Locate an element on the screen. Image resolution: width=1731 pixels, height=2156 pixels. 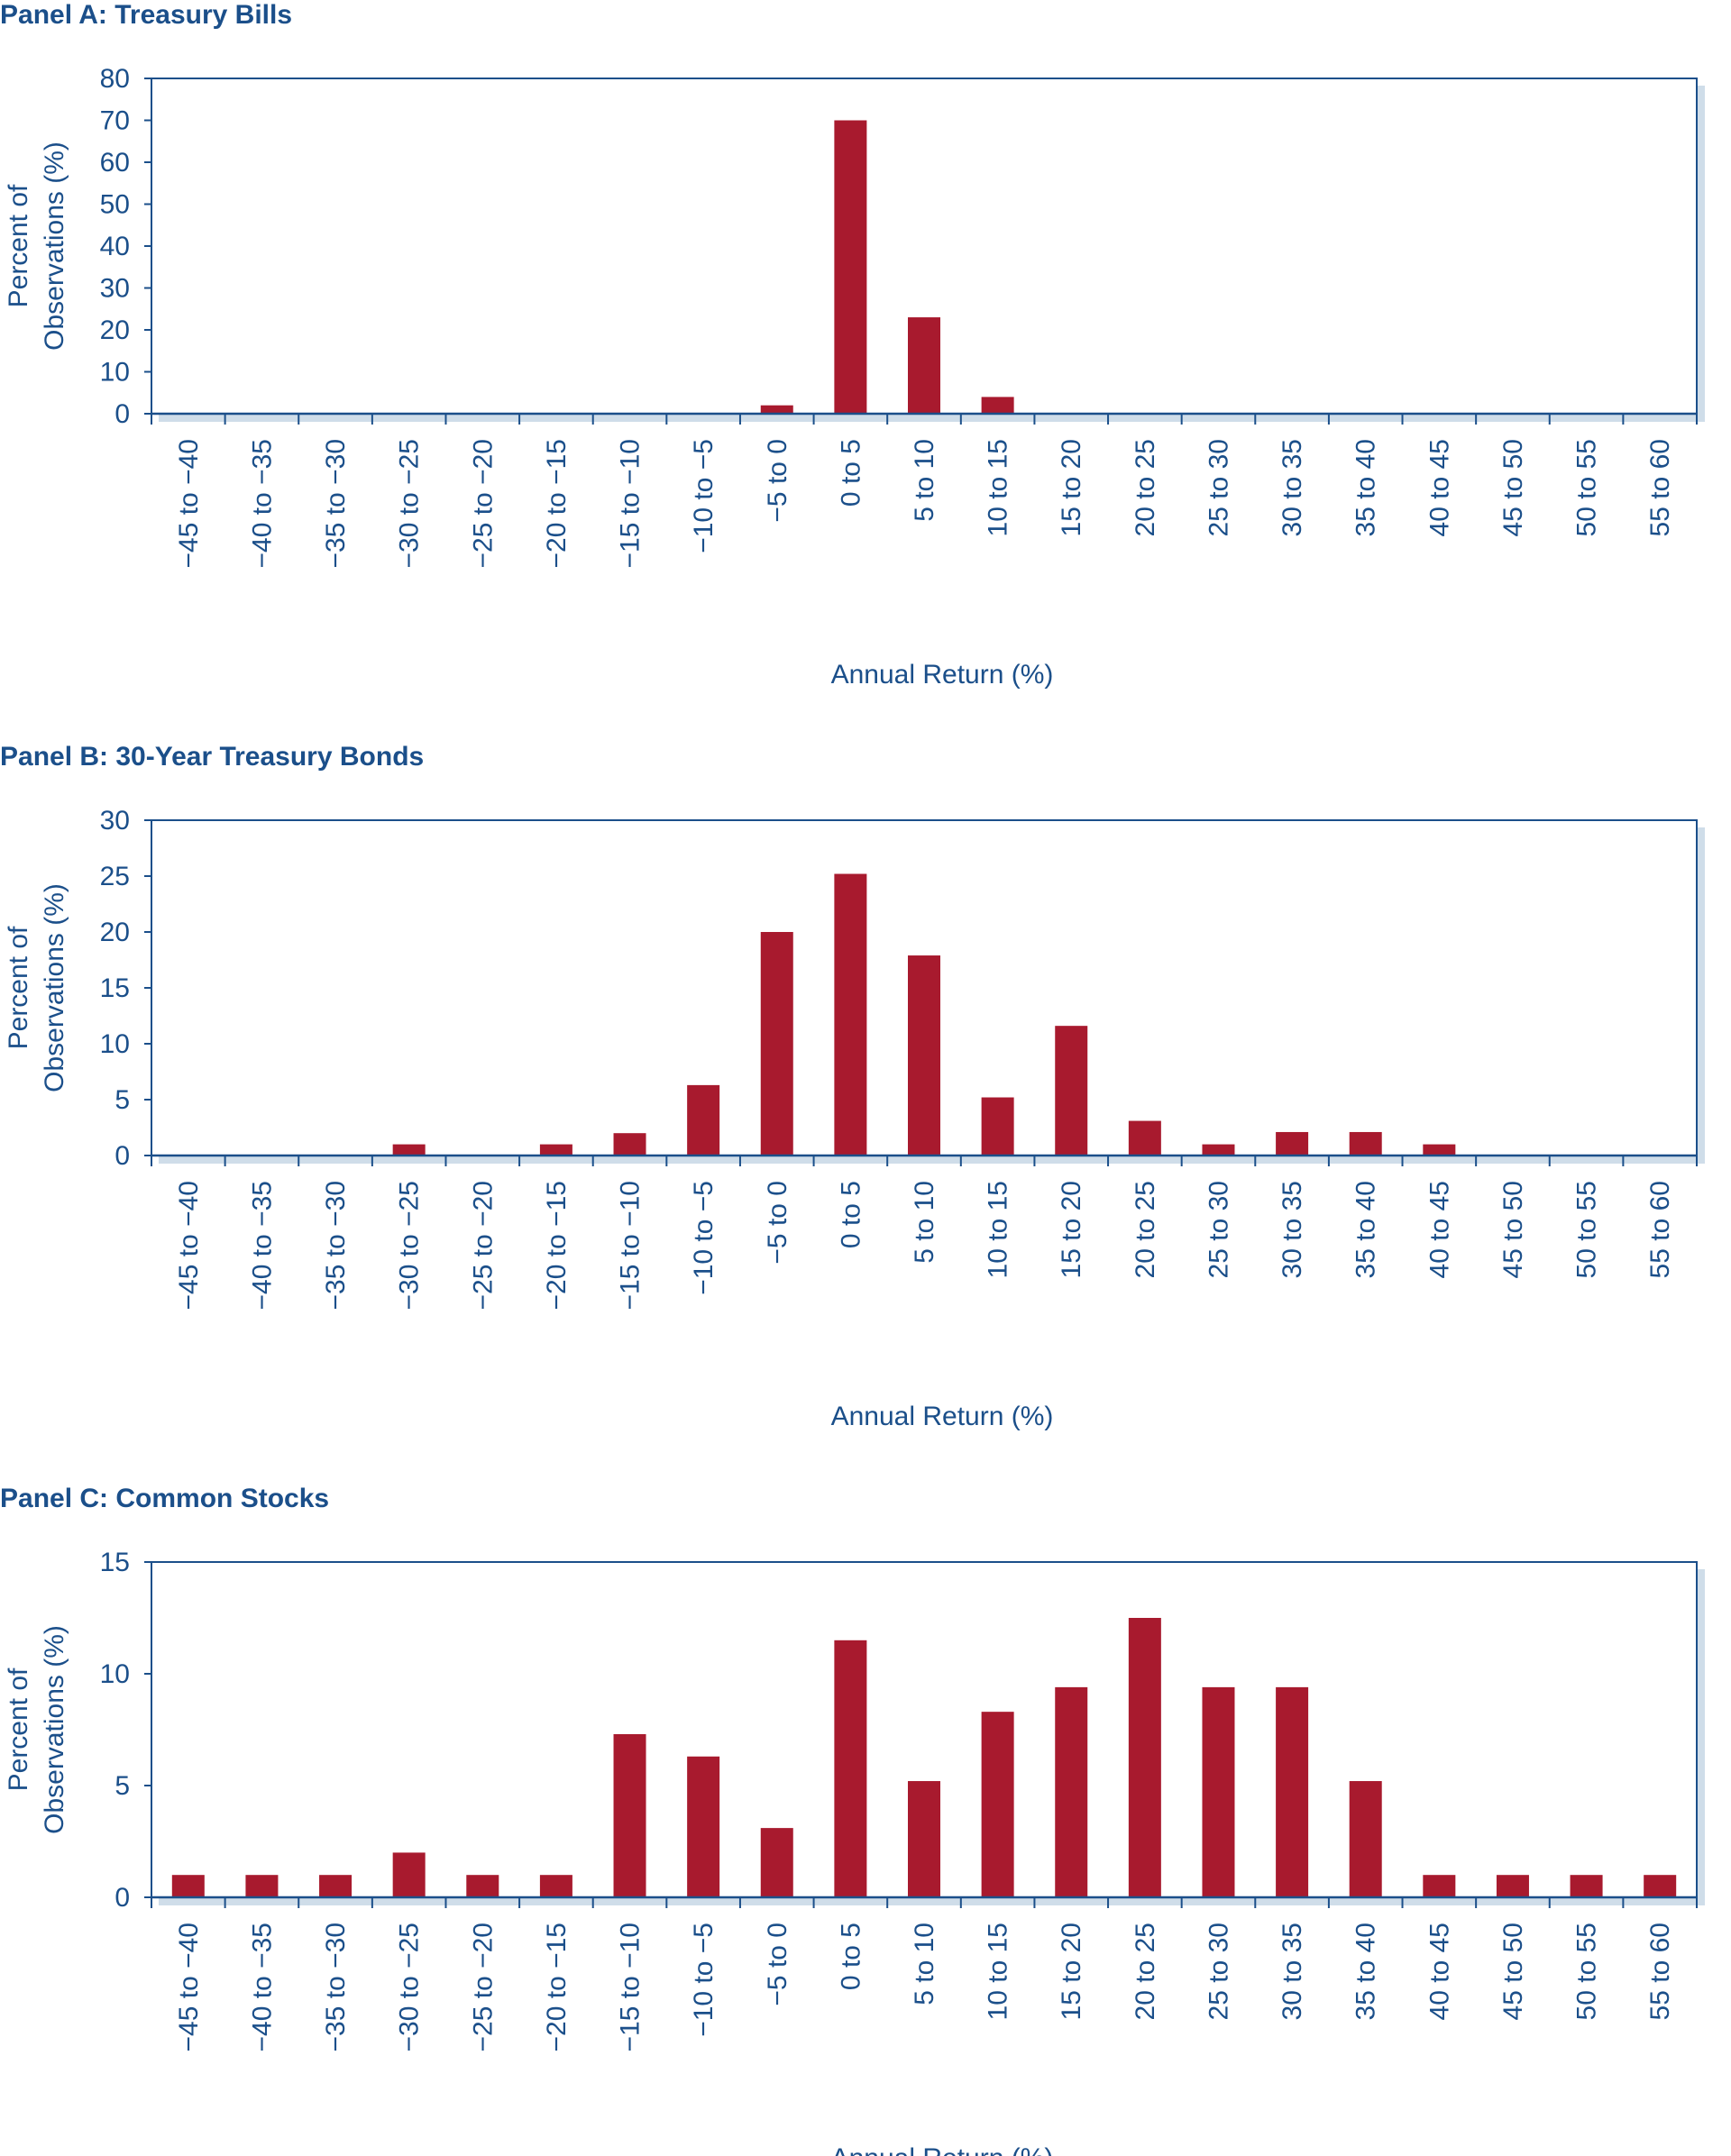
panel-c-x-tick-label: −45 to −40 is located at coordinates (189, 1987).